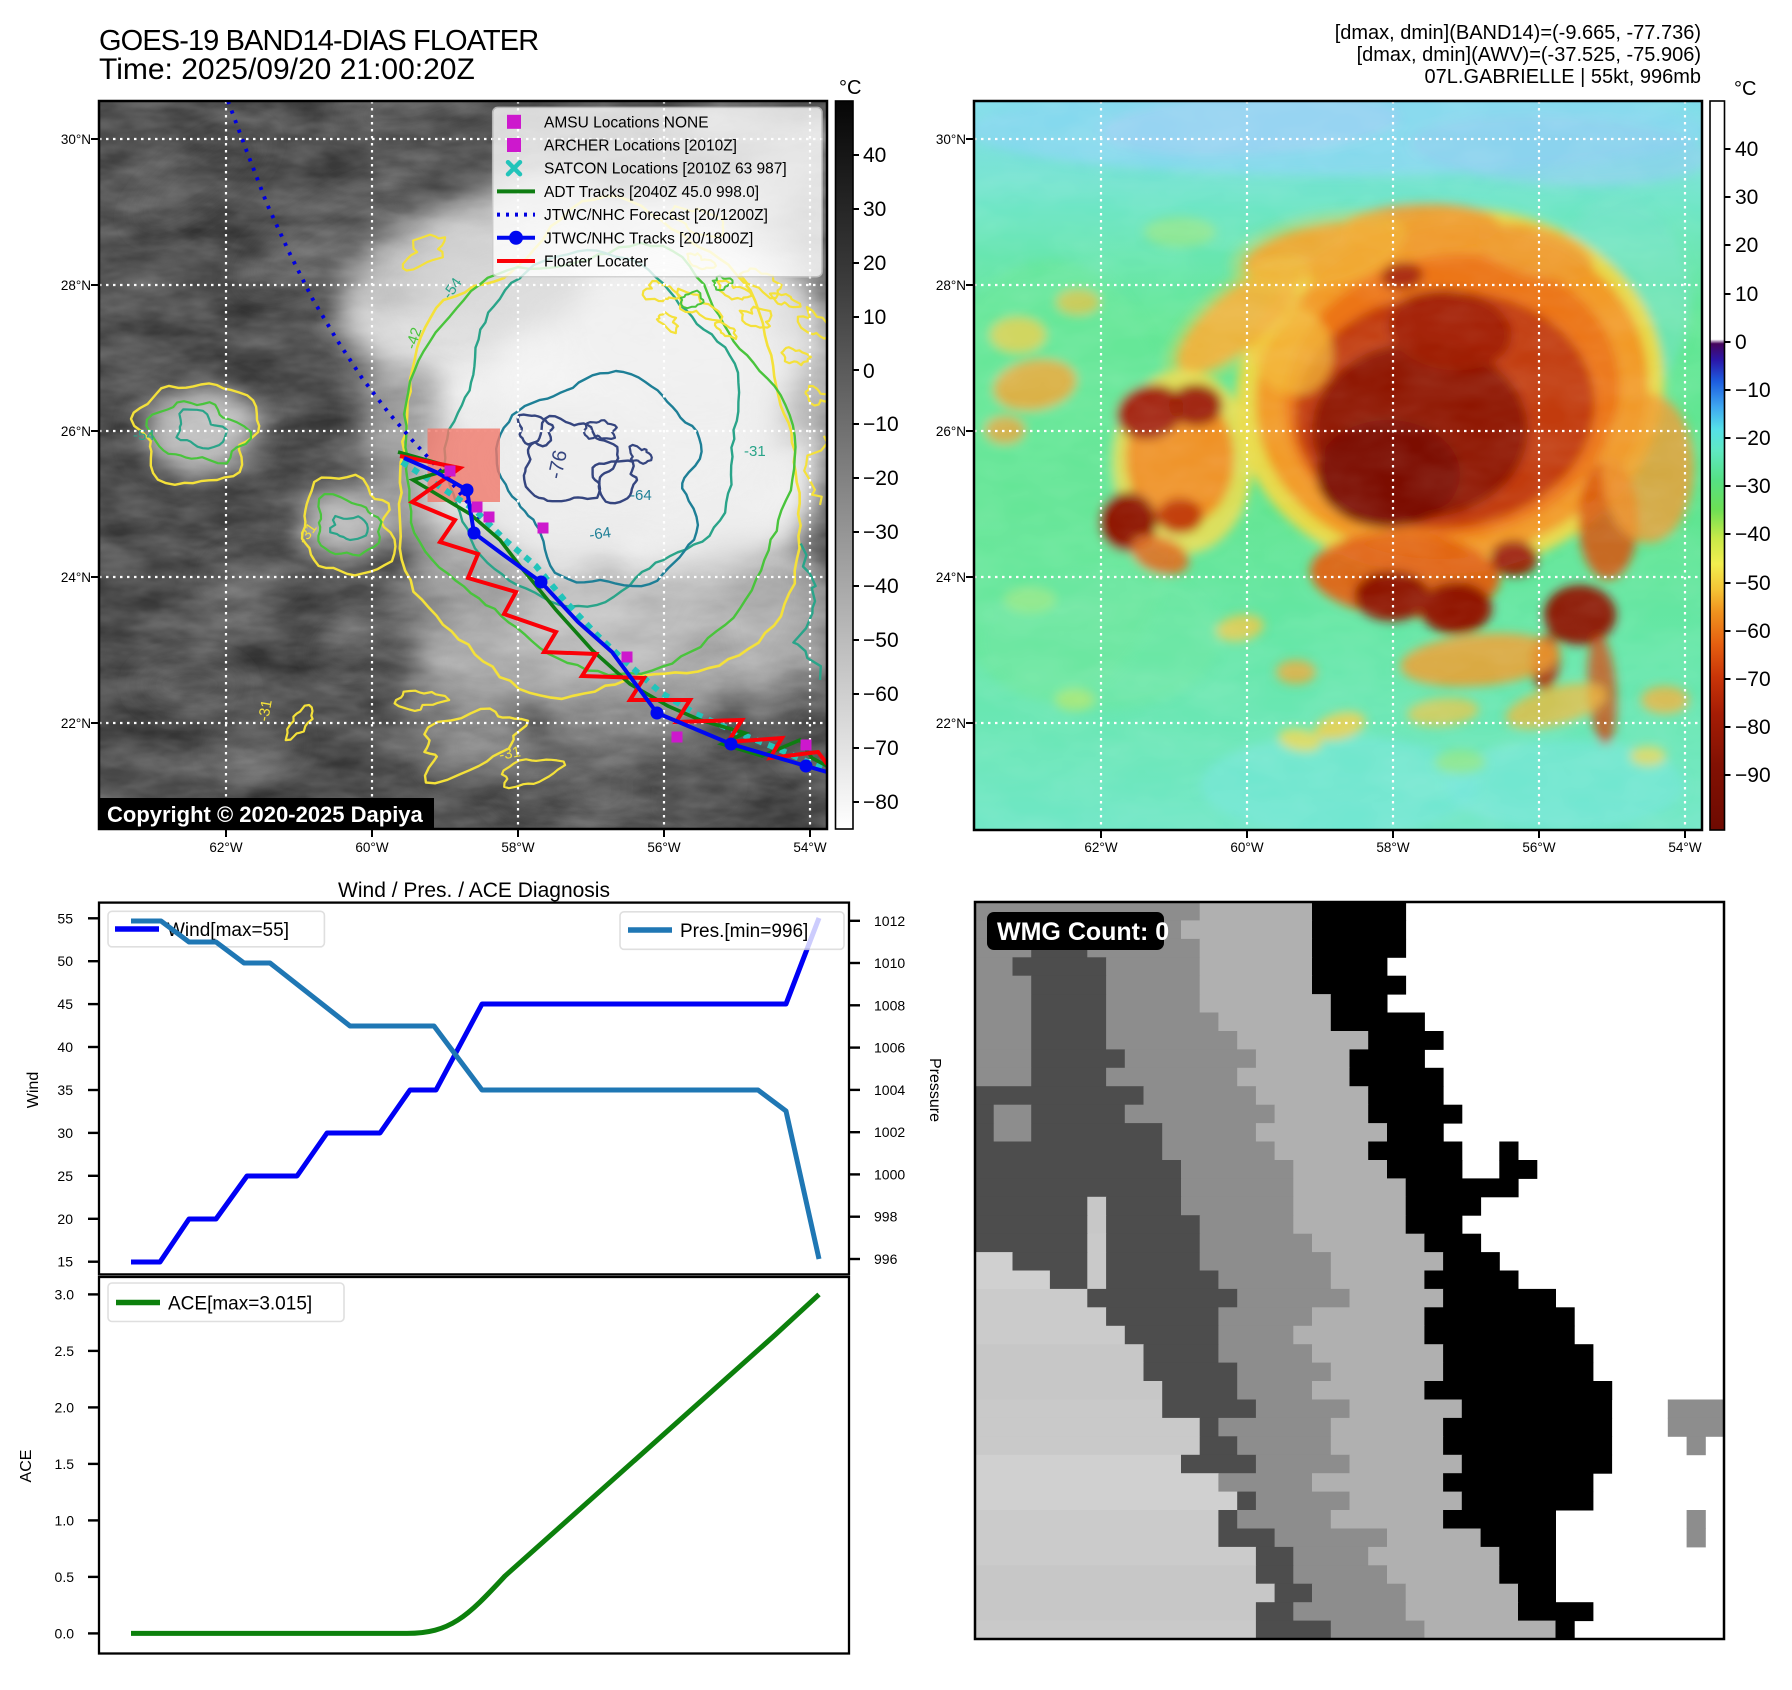  What do you see at coordinates (1753, 775) in the screenshot?
I see `svg-text: −90` at bounding box center [1753, 775].